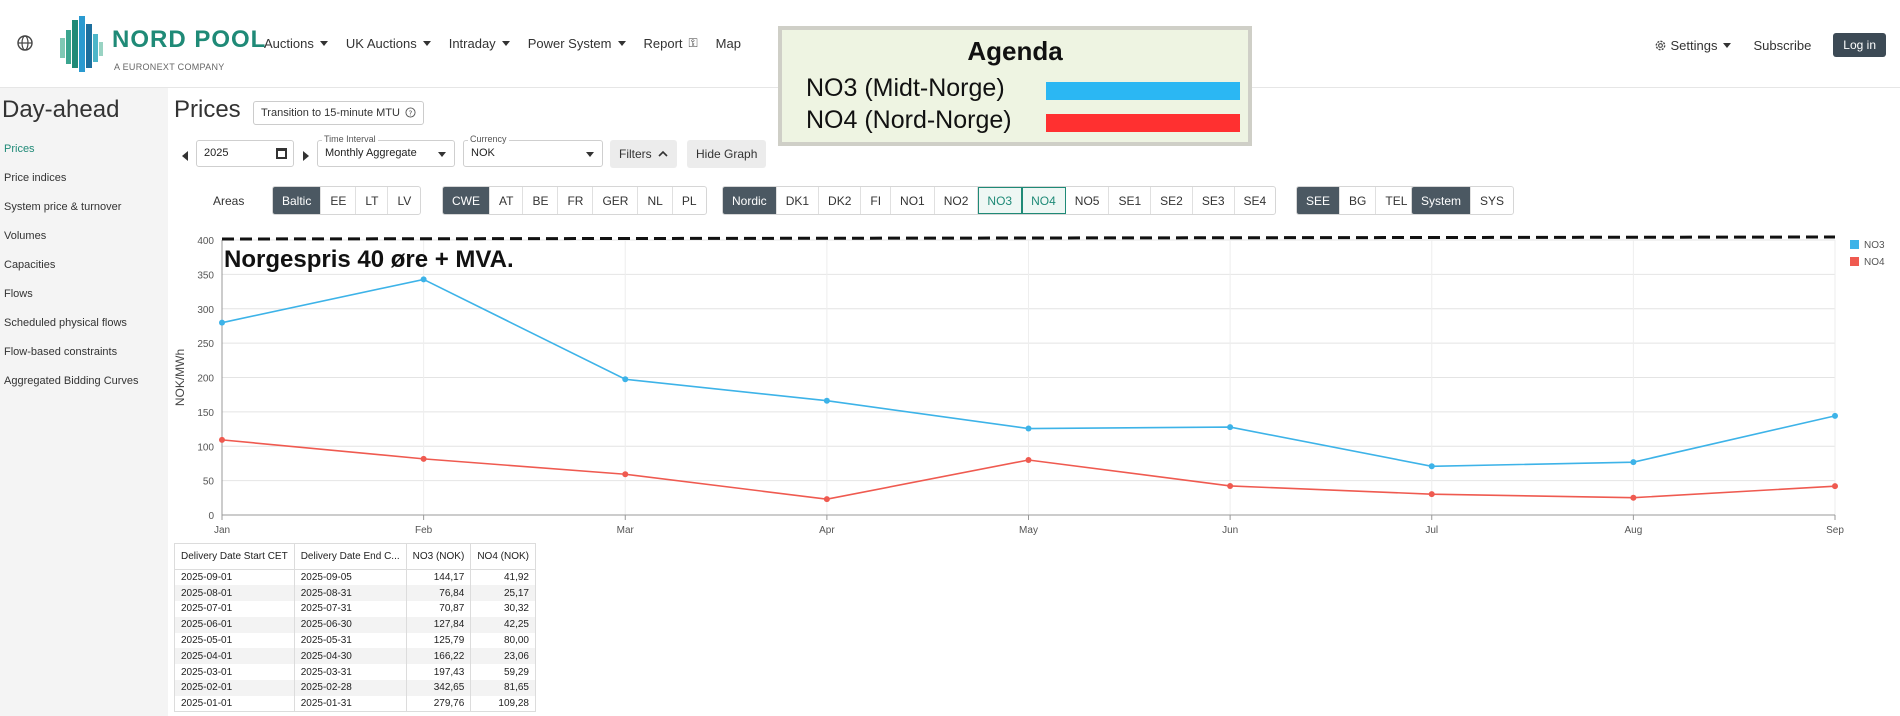 The width and height of the screenshot is (1900, 716). Describe the element at coordinates (350, 609) in the screenshot. I see `table-cell: 2025-07-31` at that location.